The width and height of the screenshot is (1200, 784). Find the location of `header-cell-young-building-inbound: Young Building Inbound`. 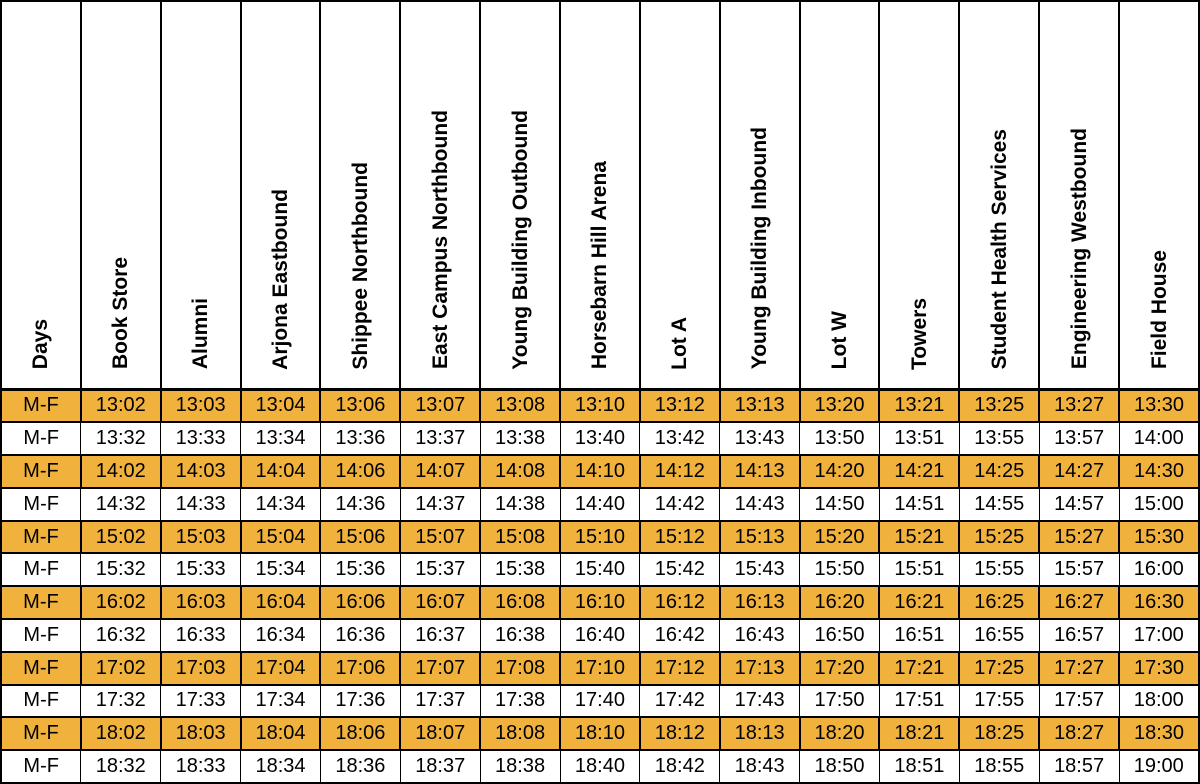

header-cell-young-building-inbound: Young Building Inbound is located at coordinates (759, 195).